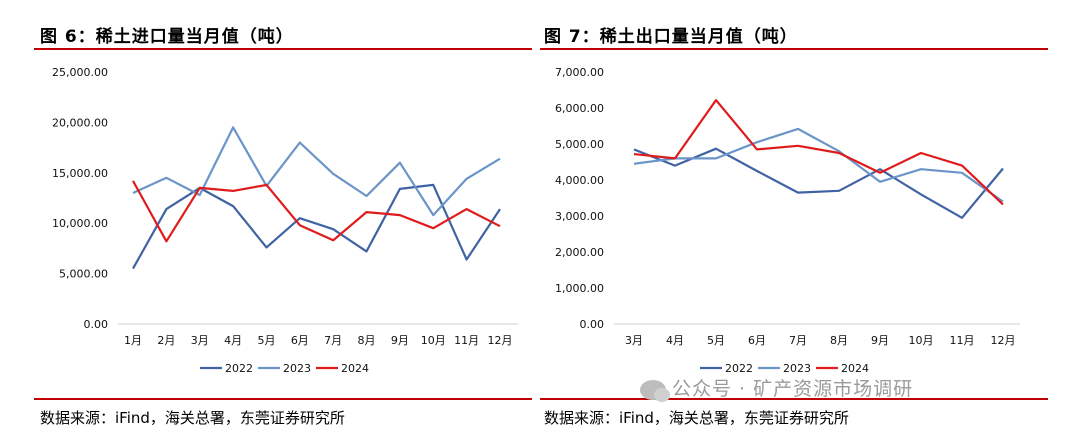 This screenshot has width=1080, height=436. Describe the element at coordinates (579, 252) in the screenshot. I see `y-tick-label: 2,000.00` at that location.